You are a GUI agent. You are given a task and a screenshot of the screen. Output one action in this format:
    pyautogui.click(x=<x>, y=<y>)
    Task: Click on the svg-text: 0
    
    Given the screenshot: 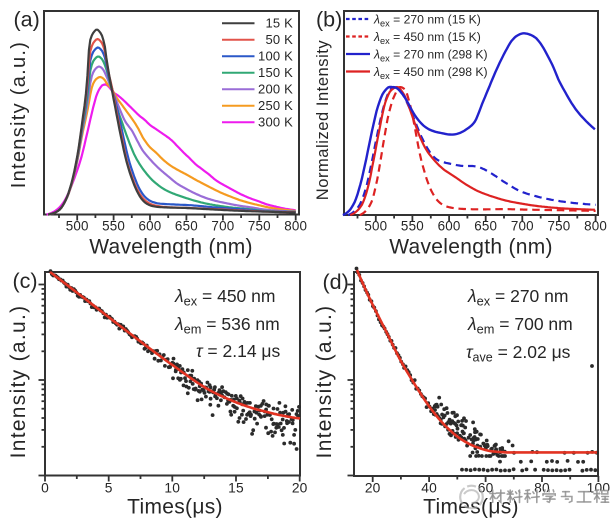 What is the action you would take?
    pyautogui.click(x=45, y=487)
    